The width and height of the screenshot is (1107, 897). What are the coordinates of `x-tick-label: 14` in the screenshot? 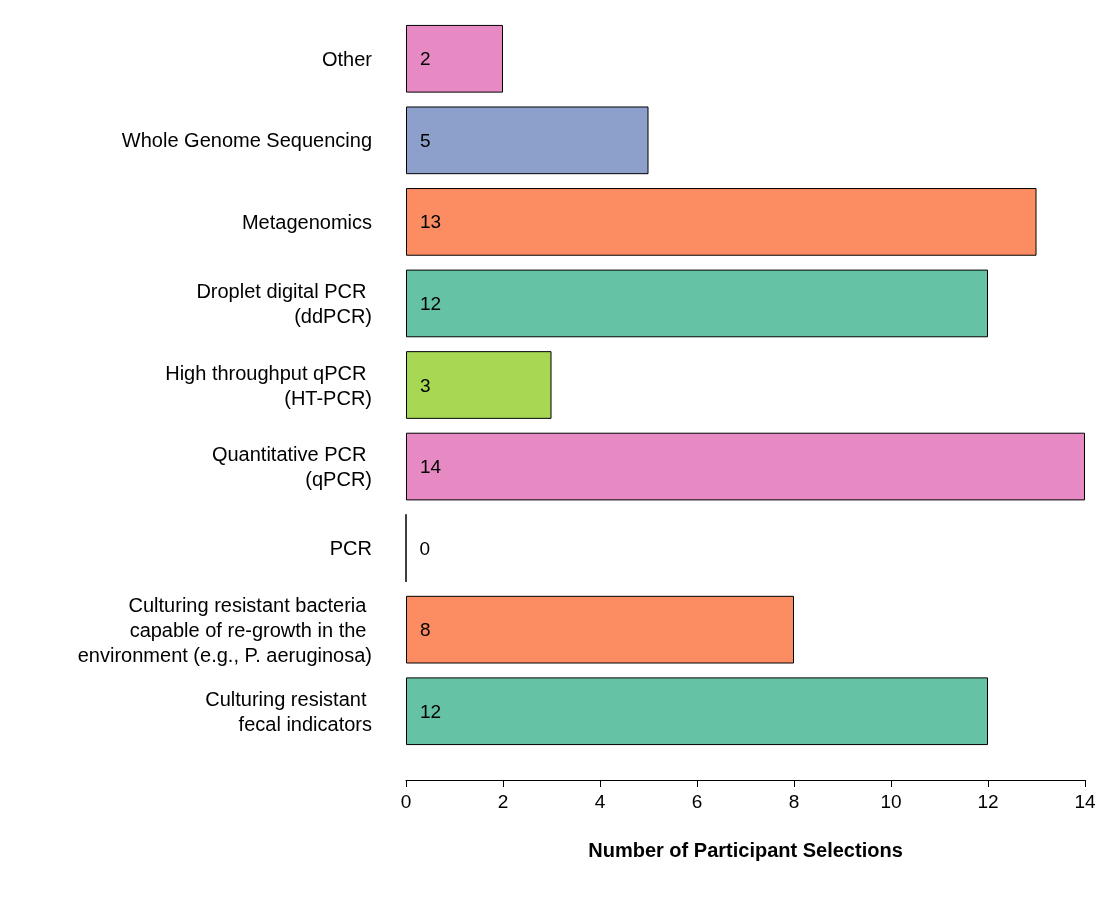 It's located at (1085, 801).